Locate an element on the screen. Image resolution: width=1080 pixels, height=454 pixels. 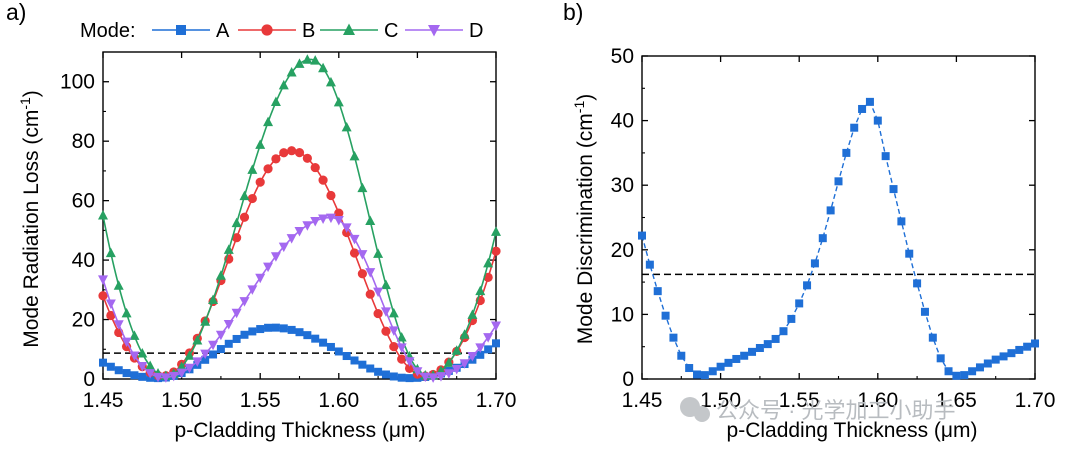
panel-a-x-tick-label: 1.60 is located at coordinates (338, 400).